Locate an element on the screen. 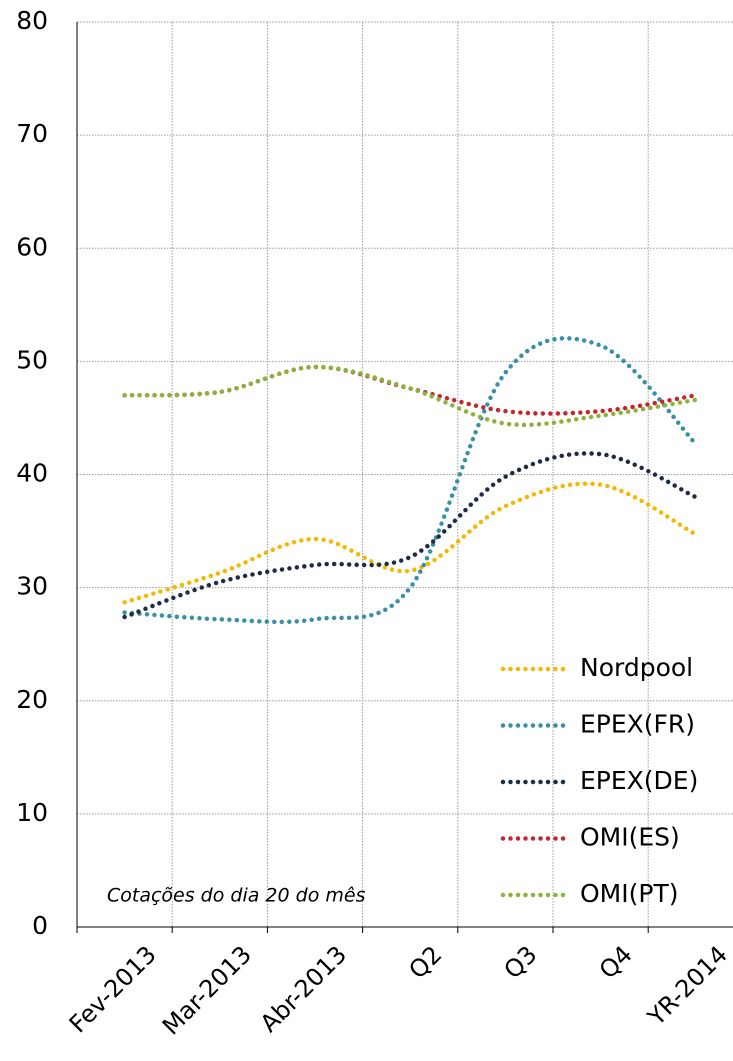  x-tick-label: Fev-2013 is located at coordinates (113, 989).